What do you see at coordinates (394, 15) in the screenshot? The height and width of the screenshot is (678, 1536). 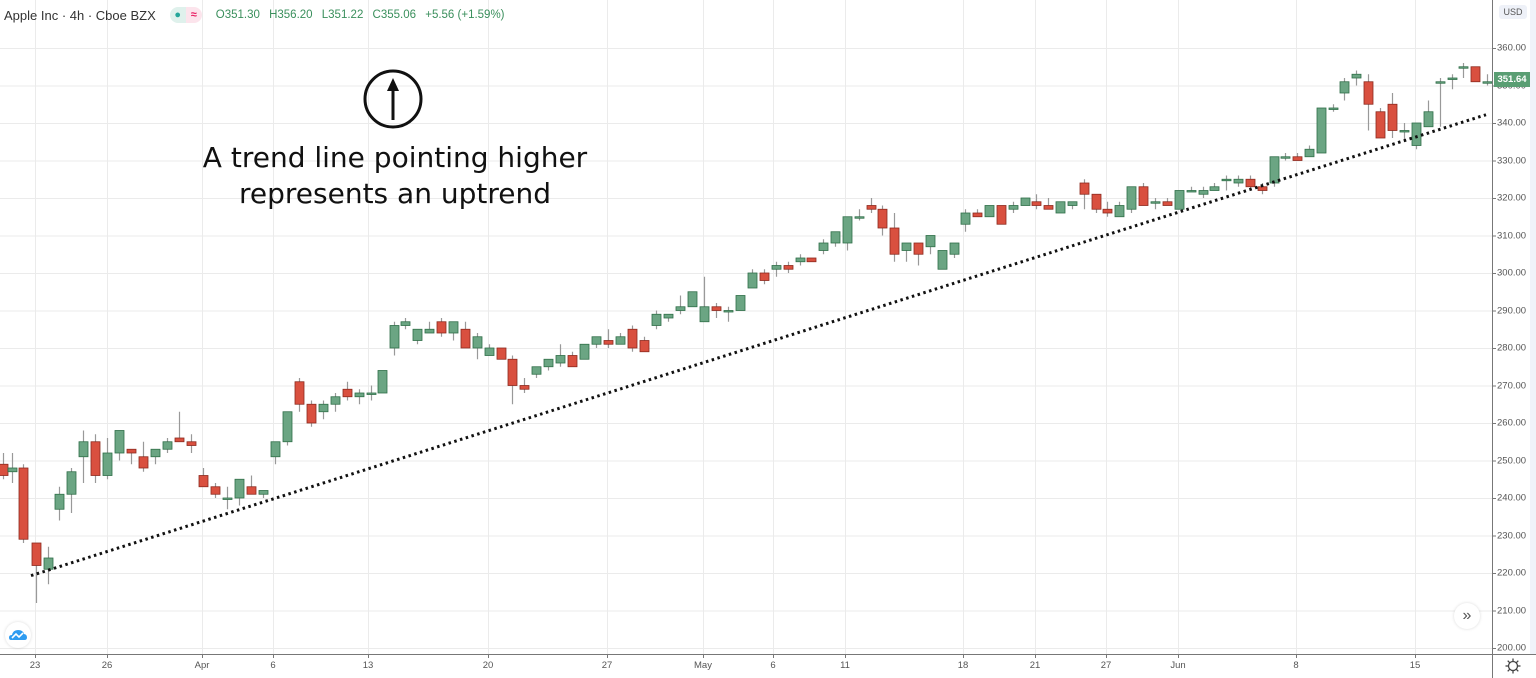 I see `close-value: C355.06` at bounding box center [394, 15].